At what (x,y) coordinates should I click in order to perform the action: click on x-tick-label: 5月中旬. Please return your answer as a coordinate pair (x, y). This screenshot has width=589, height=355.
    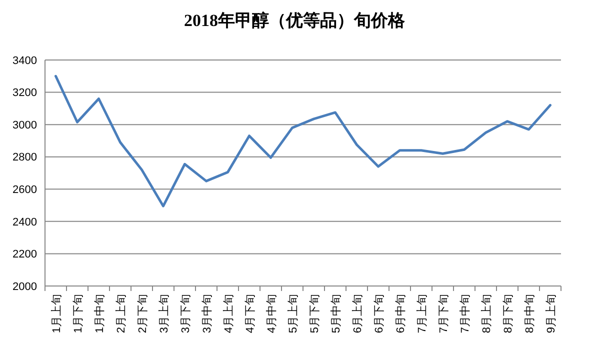
    Looking at the image, I should click on (335, 314).